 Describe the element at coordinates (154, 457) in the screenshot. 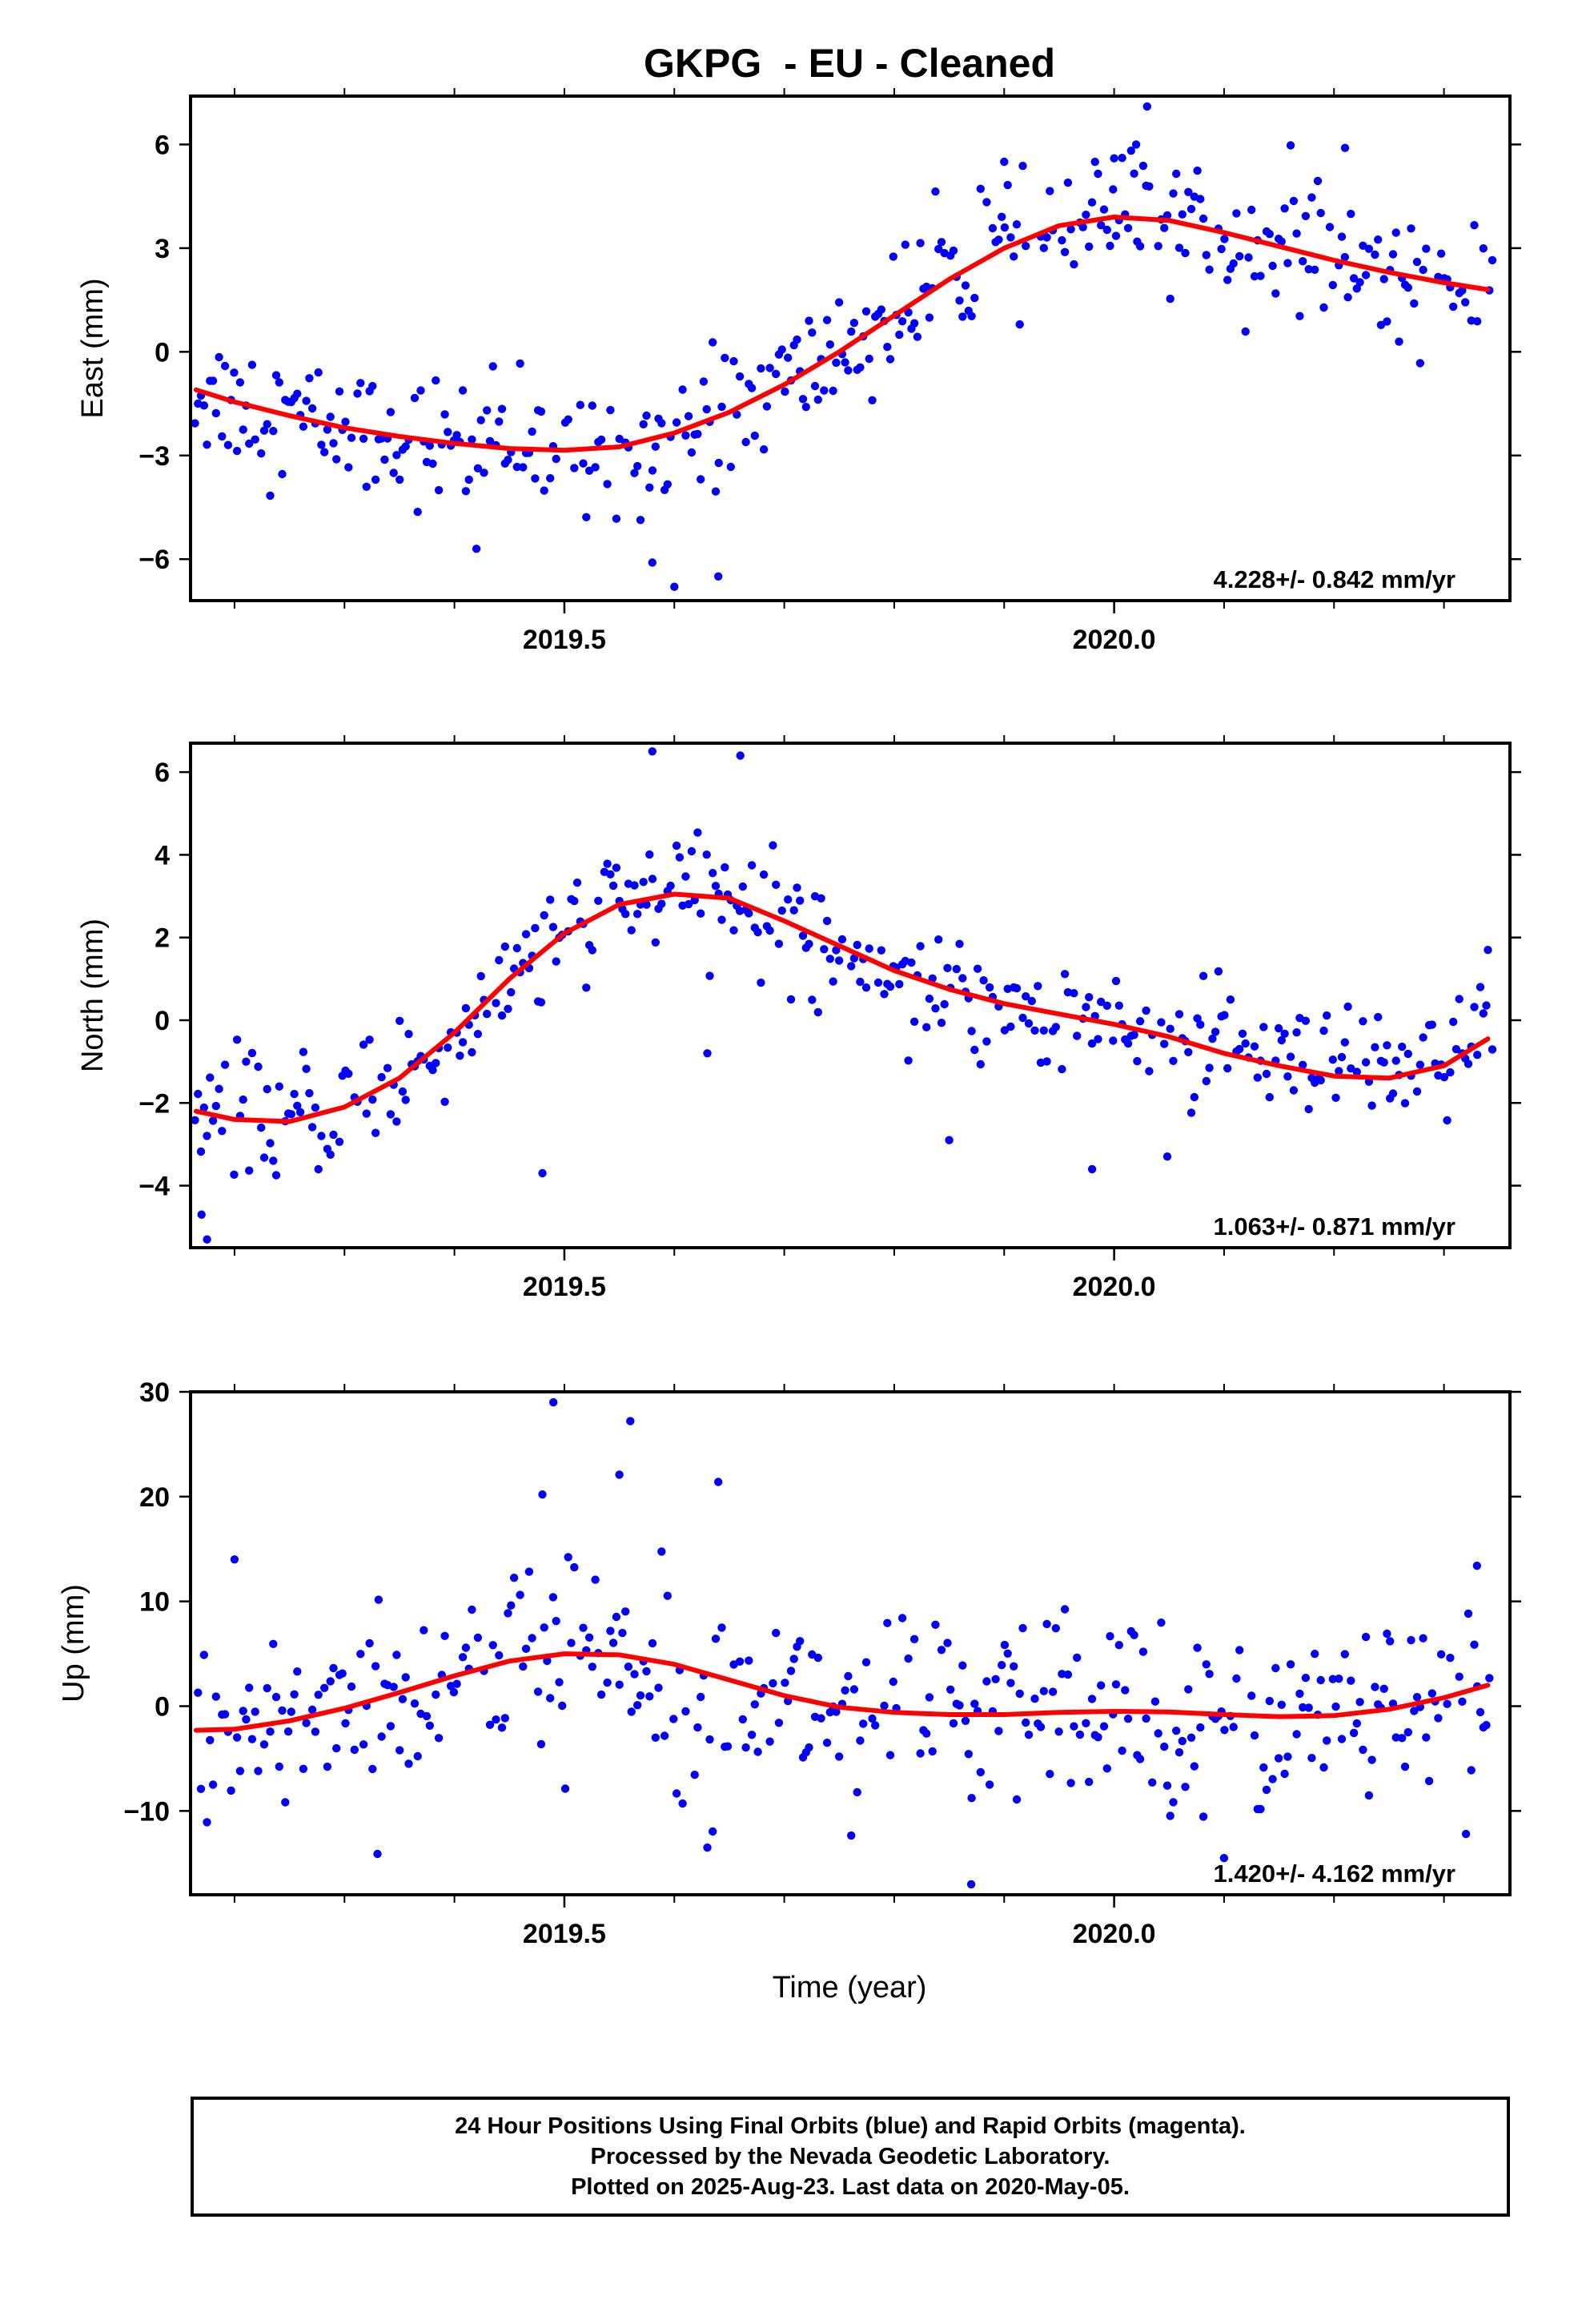

I see `east-y-tick-label: −3` at that location.